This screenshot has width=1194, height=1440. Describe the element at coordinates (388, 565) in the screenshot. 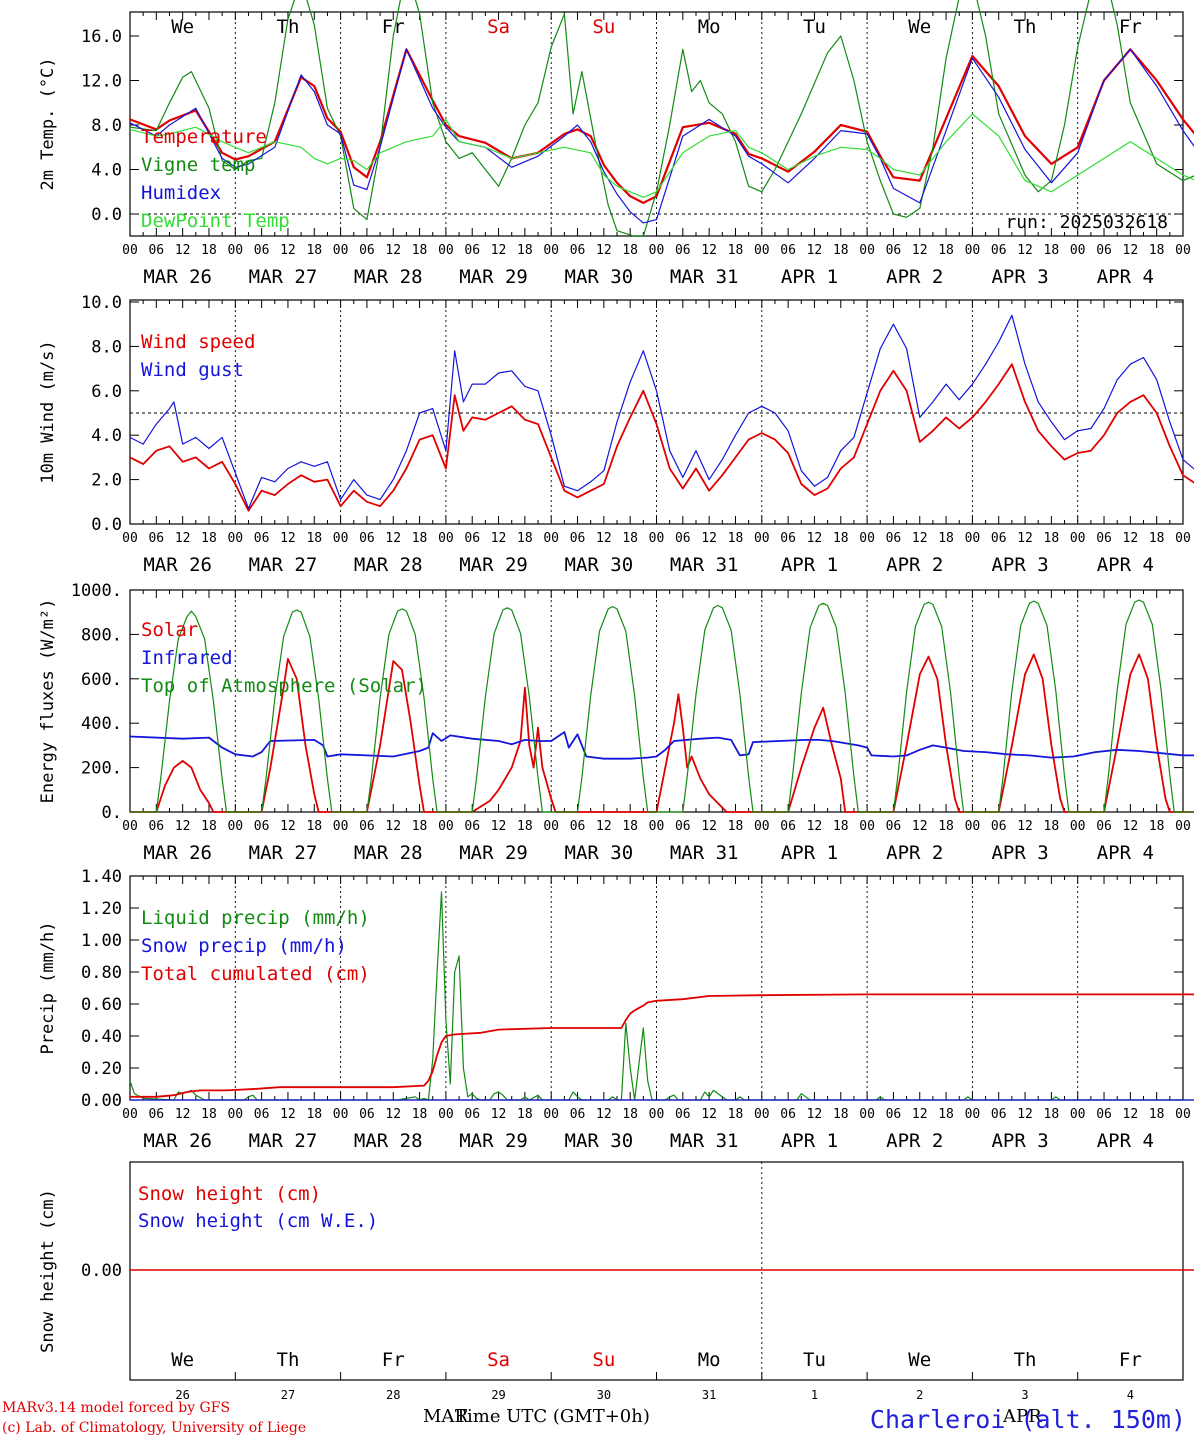

I see `date-label: MAR 28` at that location.